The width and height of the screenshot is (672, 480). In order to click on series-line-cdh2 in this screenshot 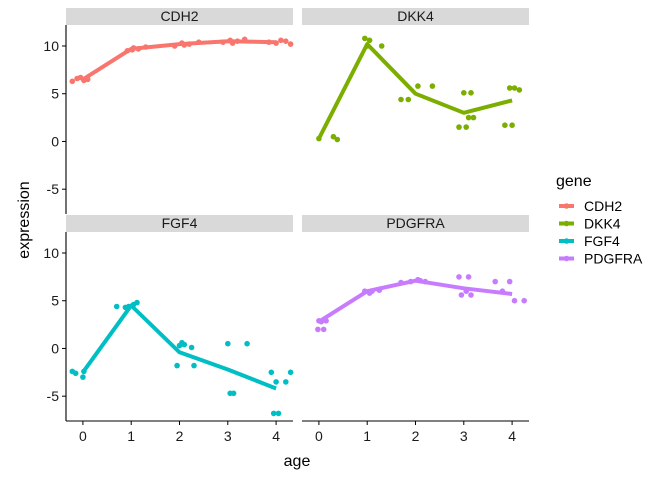, I will do `click(179, 60)`.